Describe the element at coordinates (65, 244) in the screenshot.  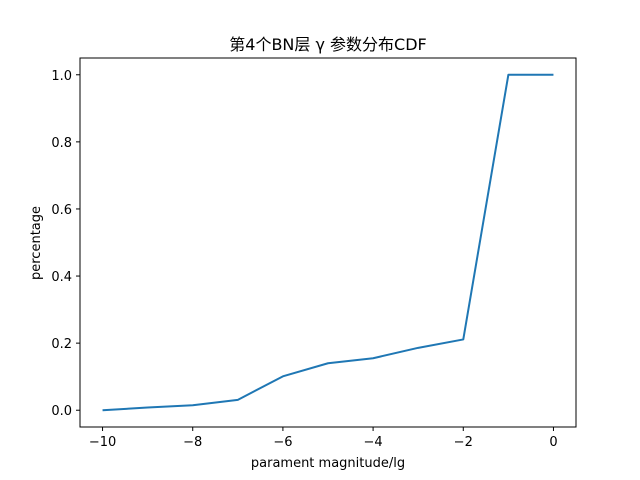
I see `y-axis: 0.0 0.2 0.4 0.6 0.8 1.0` at that location.